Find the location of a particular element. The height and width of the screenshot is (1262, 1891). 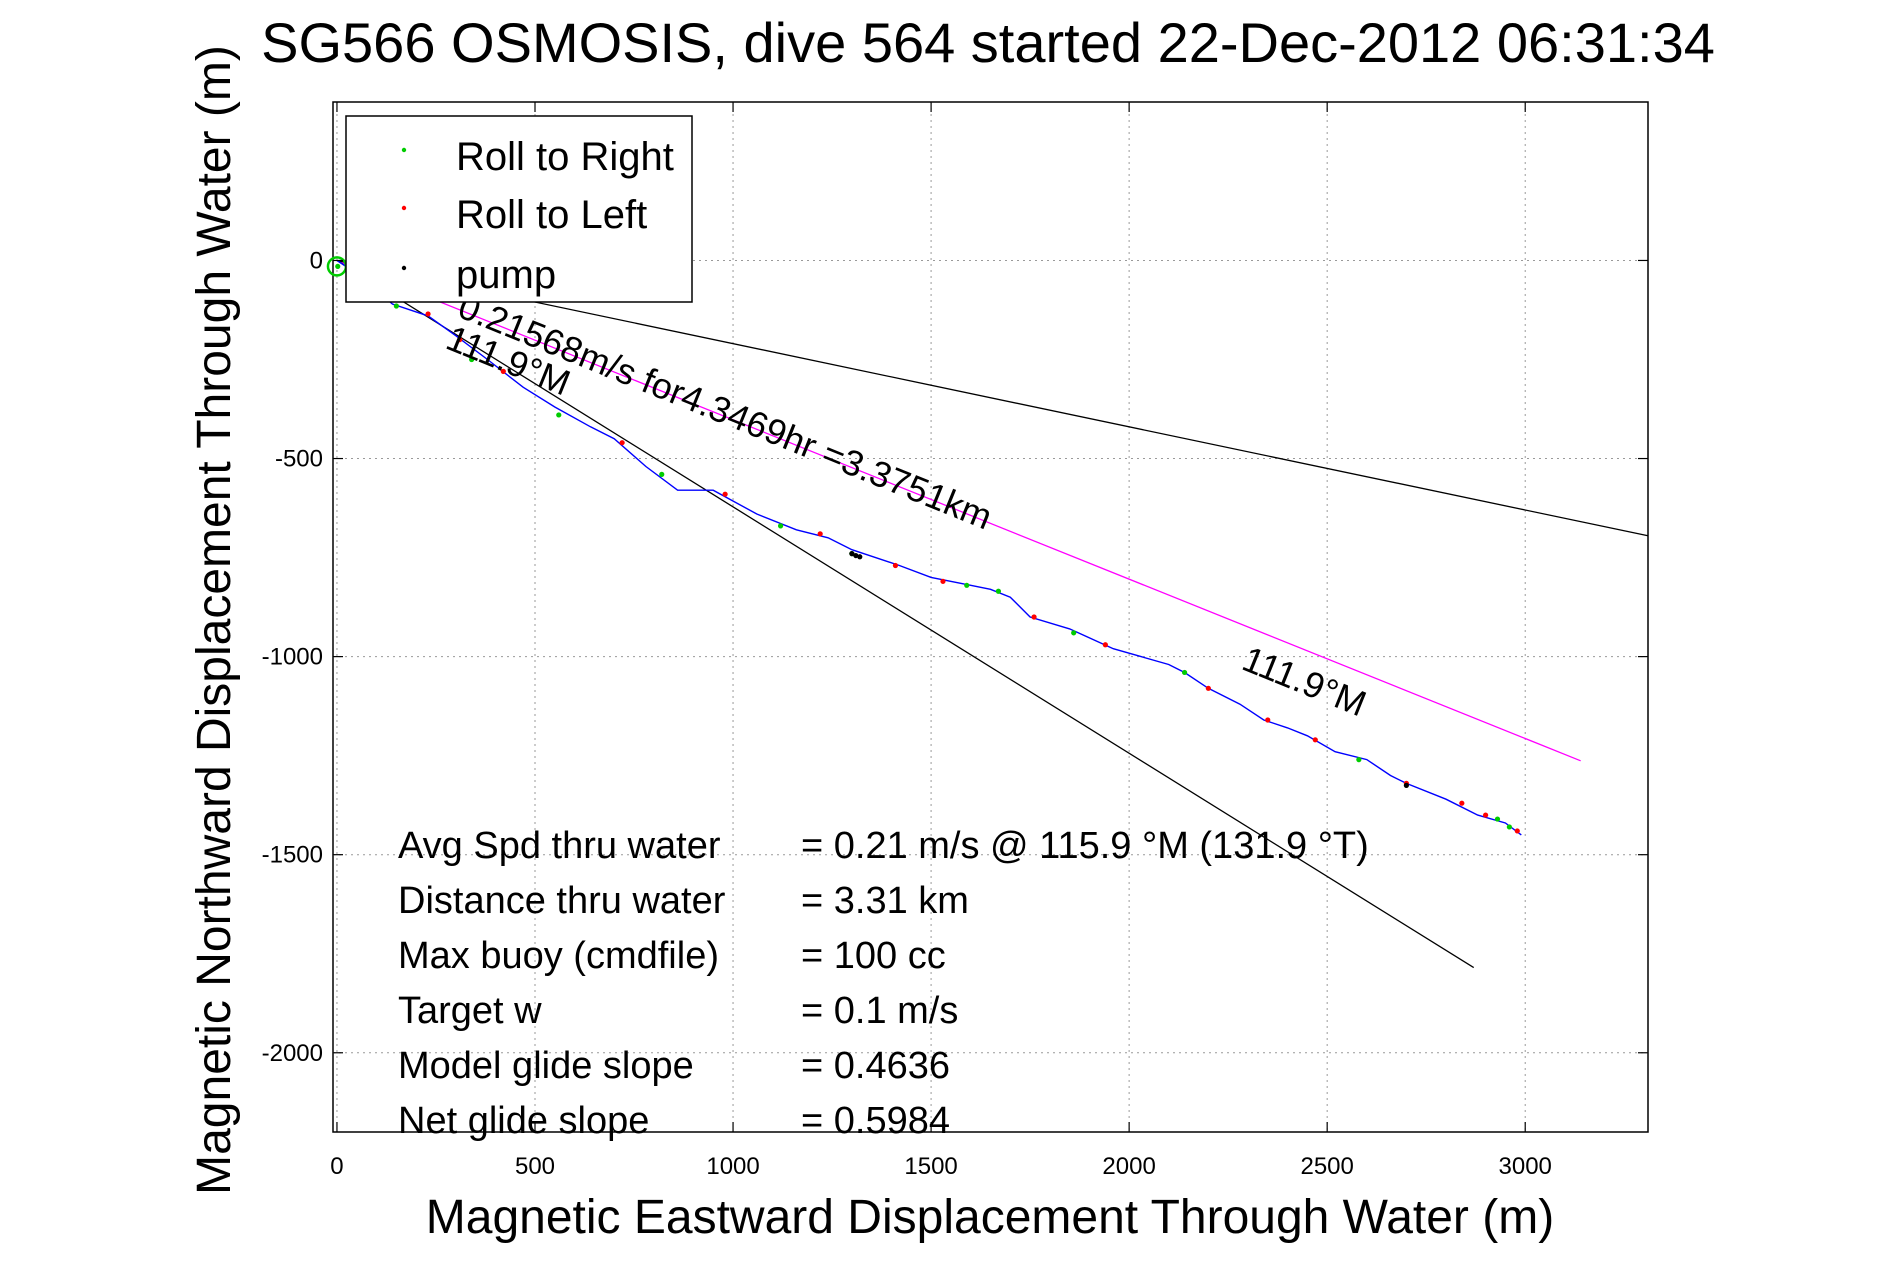

legend: Roll to Right Roll to Left pump is located at coordinates (519, 209).